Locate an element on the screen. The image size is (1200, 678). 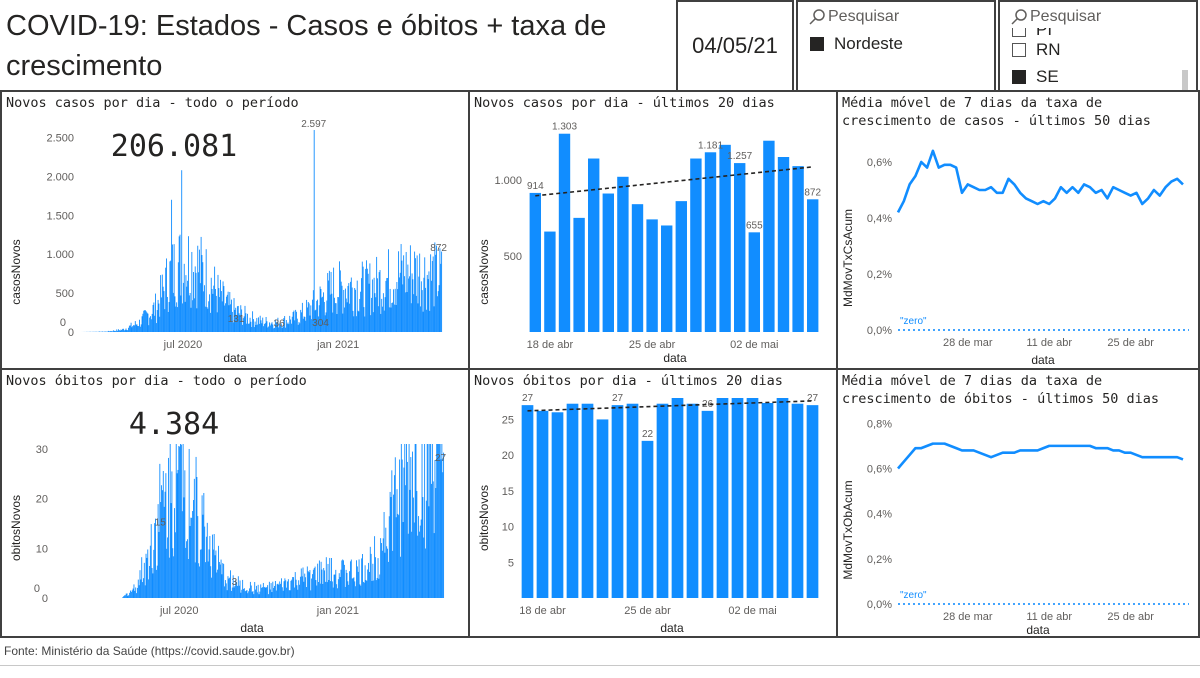
slicer-item-rn: RN is located at coordinates (1036, 50).